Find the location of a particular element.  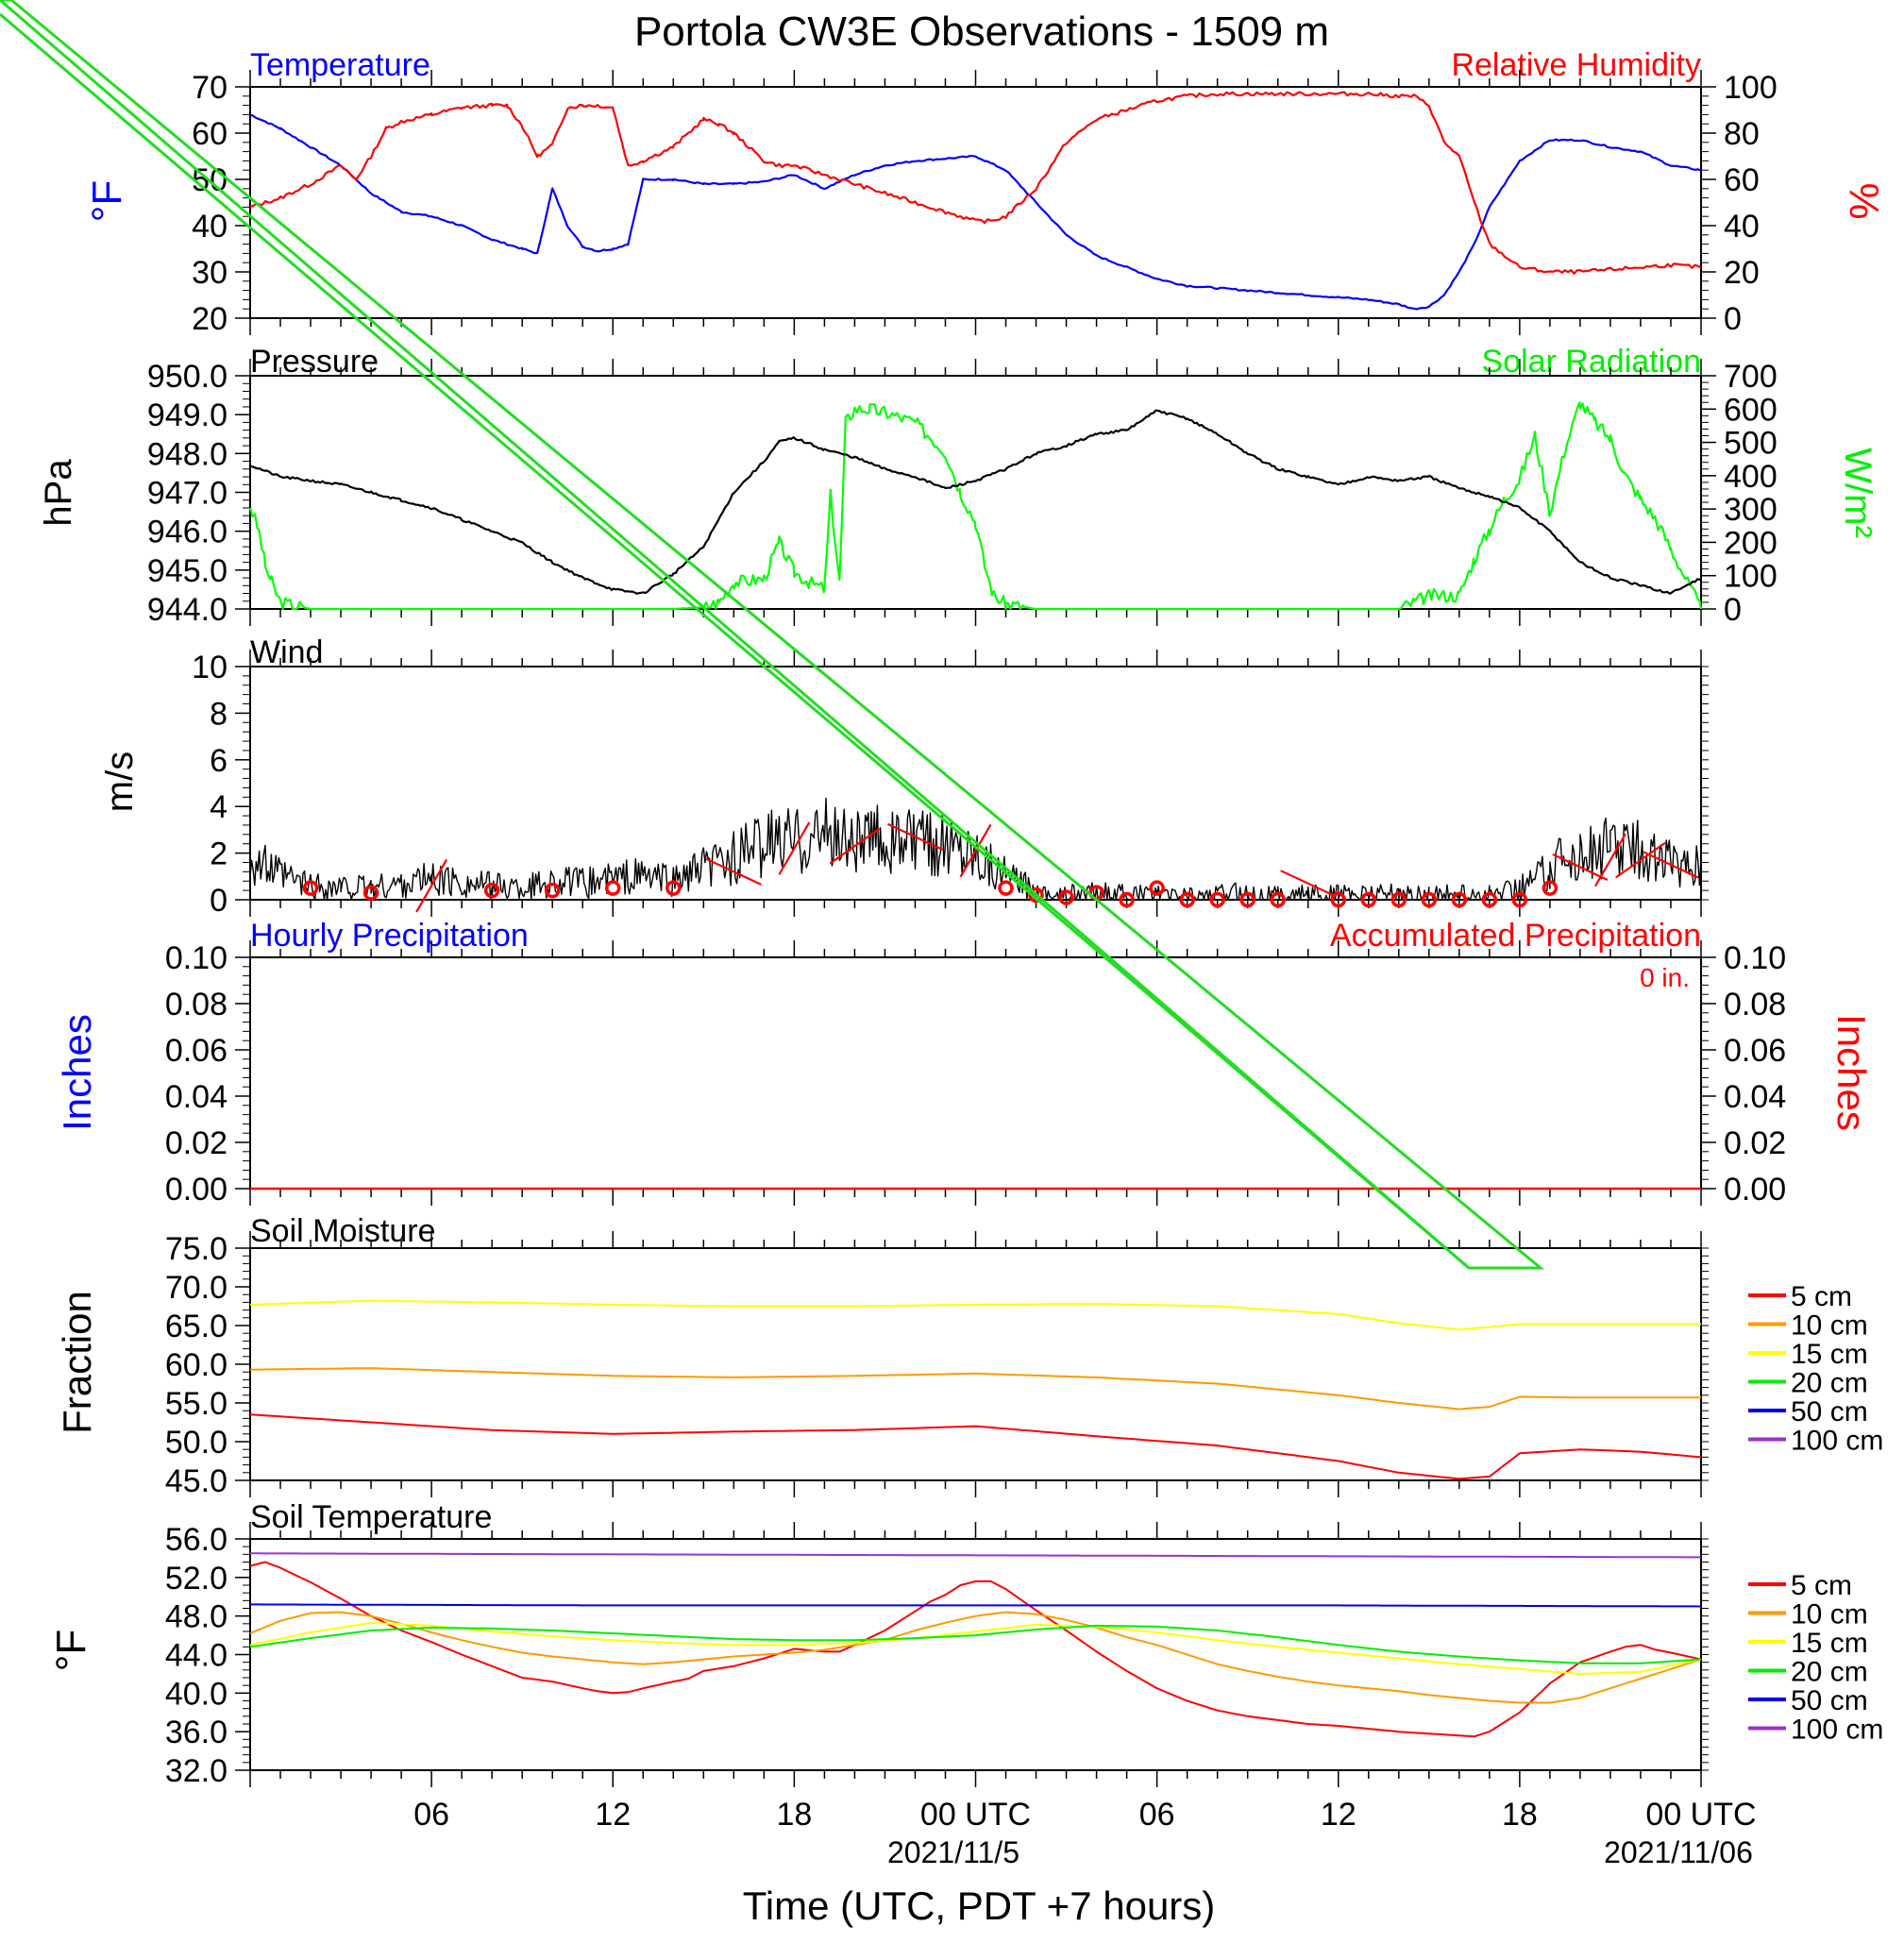

left-tick-soil_temp: 40.0 is located at coordinates (196, 1694).